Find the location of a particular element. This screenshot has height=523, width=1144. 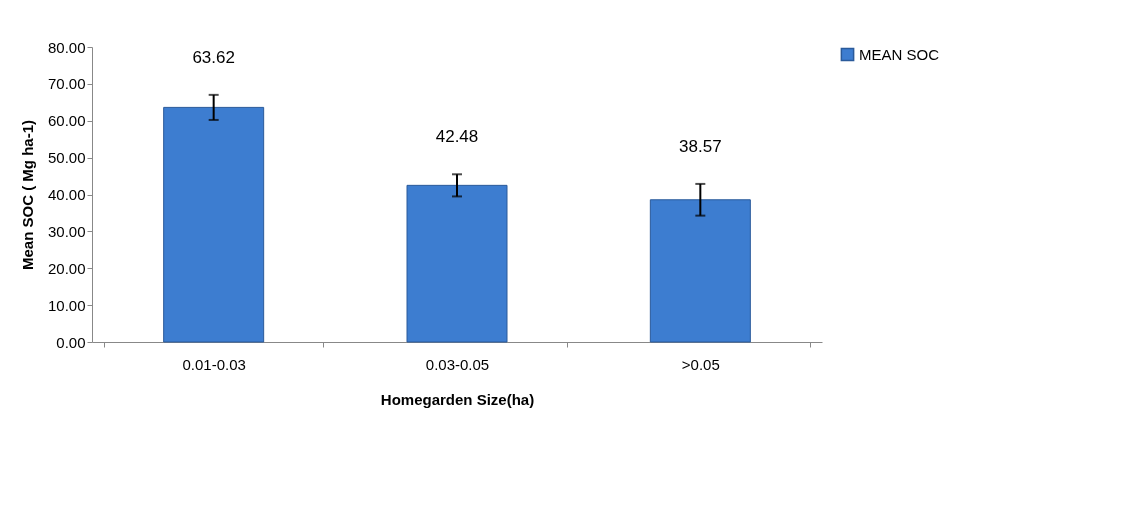

legend-label: MEAN SOC is located at coordinates (899, 54).